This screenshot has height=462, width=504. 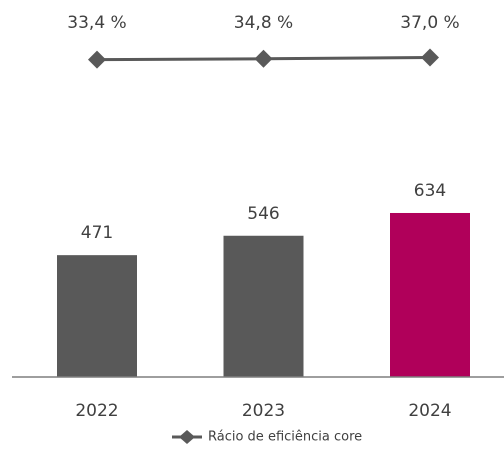 What do you see at coordinates (430, 191) in the screenshot?
I see `bar-value-label: 634` at bounding box center [430, 191].